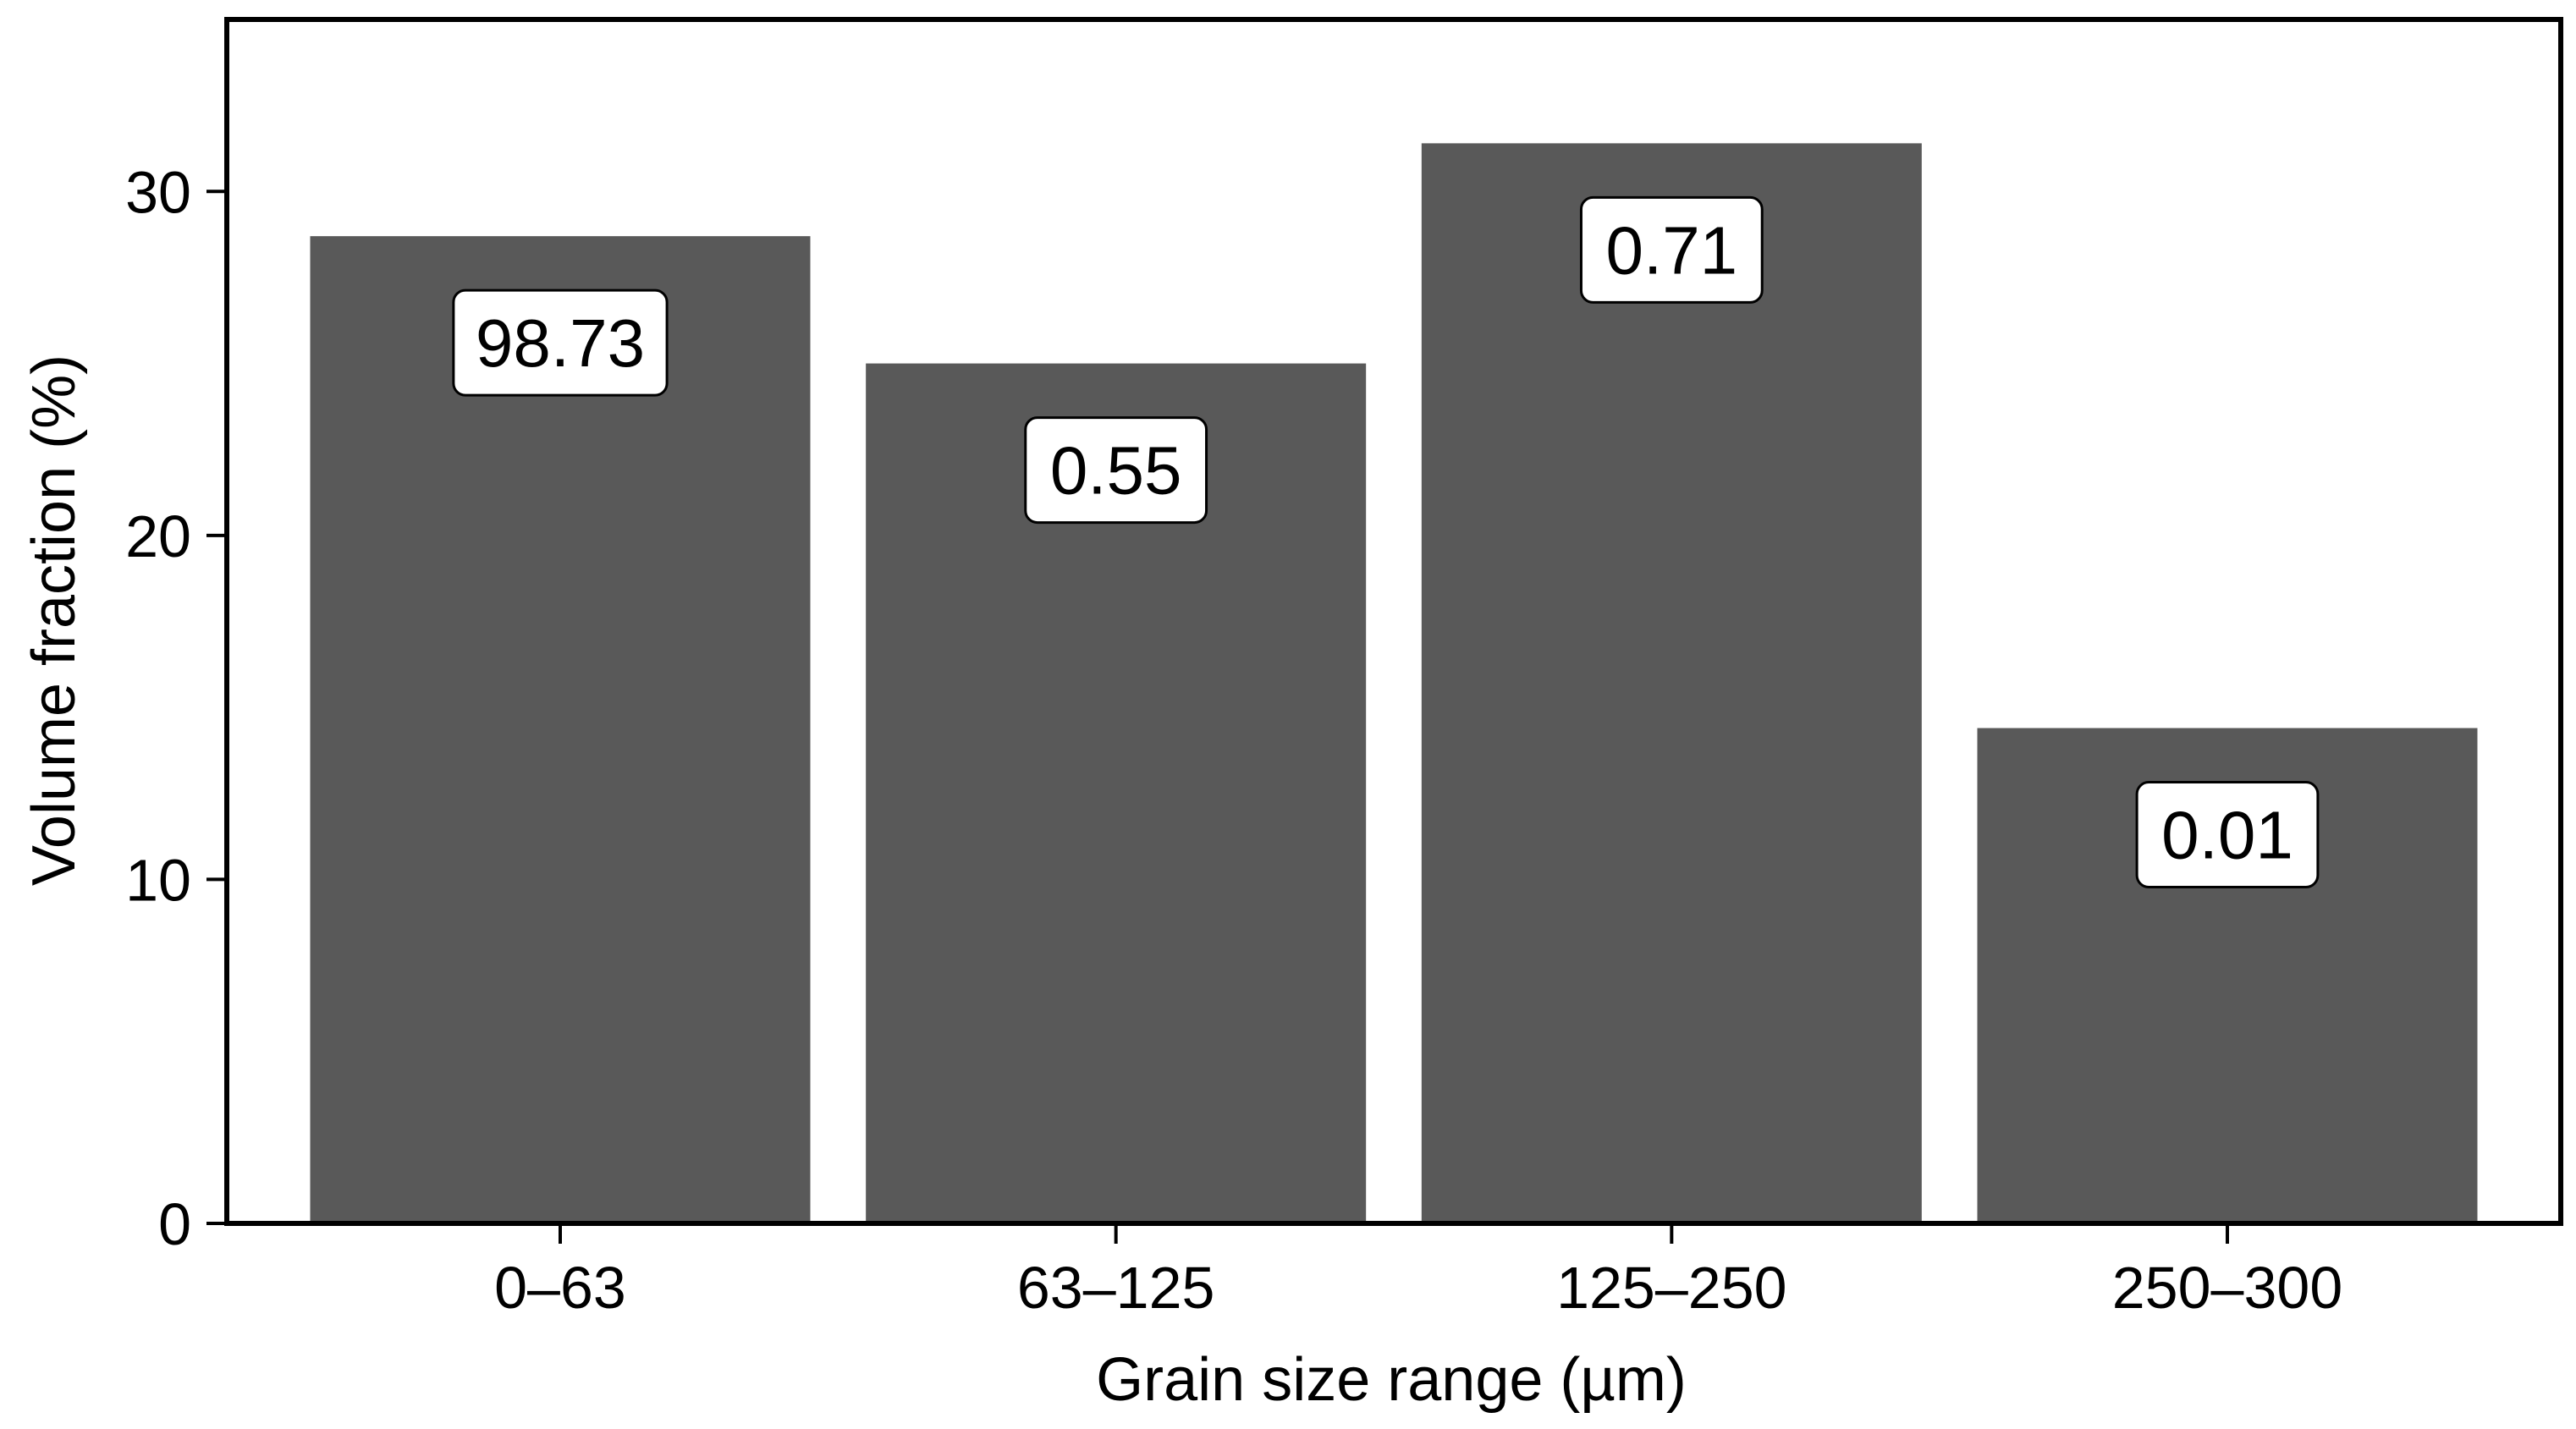 The image size is (2576, 1429). I want to click on bar-value-label-text: 0.55, so click(1116, 471).